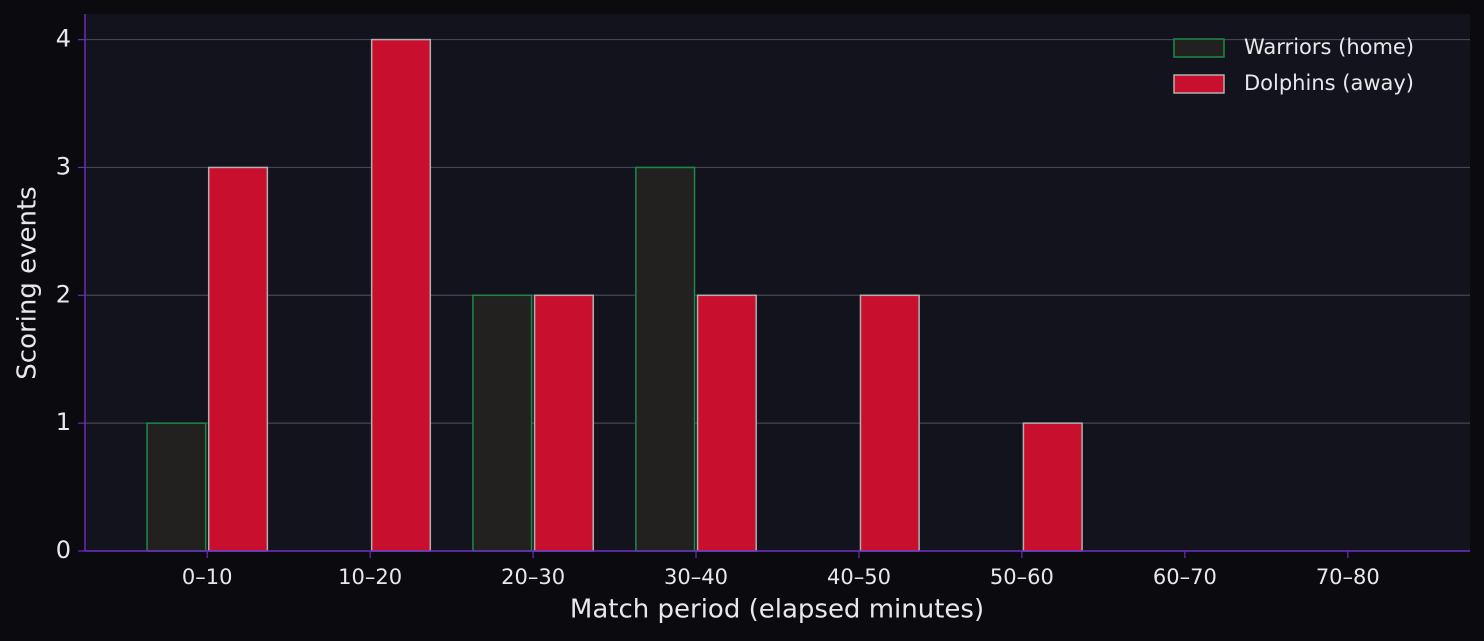 This screenshot has height=641, width=1484. Describe the element at coordinates (696, 577) in the screenshot. I see `x-tick-label: 30–40` at that location.